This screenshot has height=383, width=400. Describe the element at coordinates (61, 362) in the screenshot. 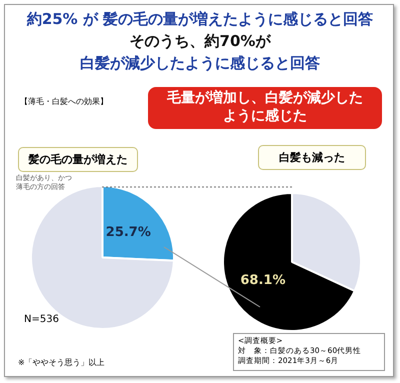

I see `text: ※「ややそう思う」以上` at that location.